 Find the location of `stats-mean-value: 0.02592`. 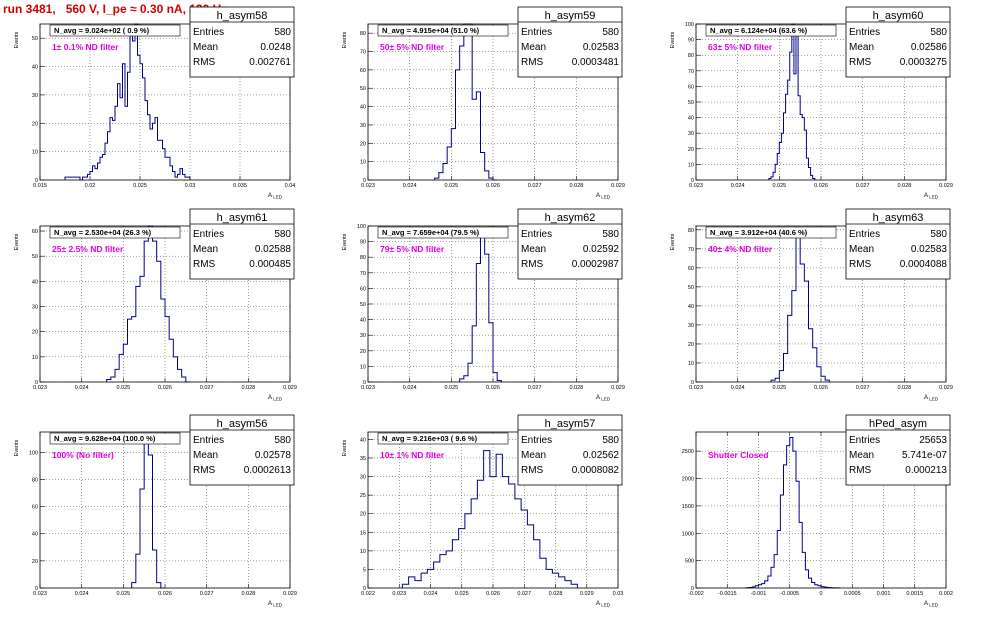

stats-mean-value: 0.02592 is located at coordinates (601, 249).